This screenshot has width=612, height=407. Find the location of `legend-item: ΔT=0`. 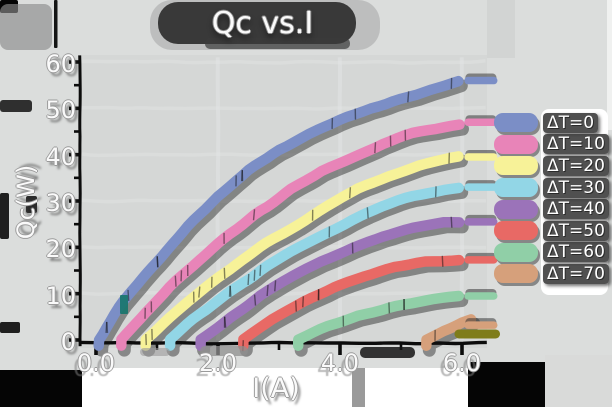

legend-item: ΔT=0 is located at coordinates (551, 123).